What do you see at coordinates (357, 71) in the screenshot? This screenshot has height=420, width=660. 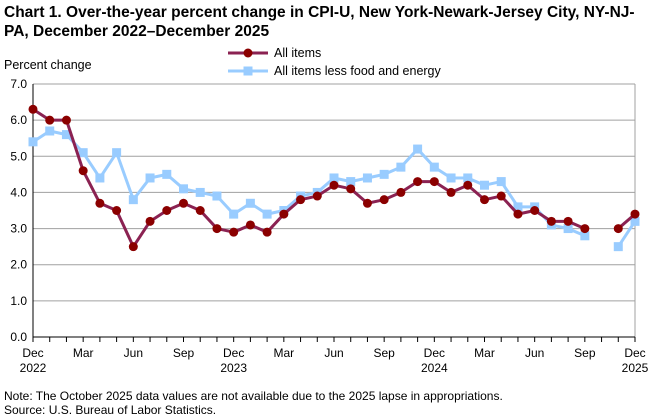 I see `legend-label: All items less food and energy` at bounding box center [357, 71].